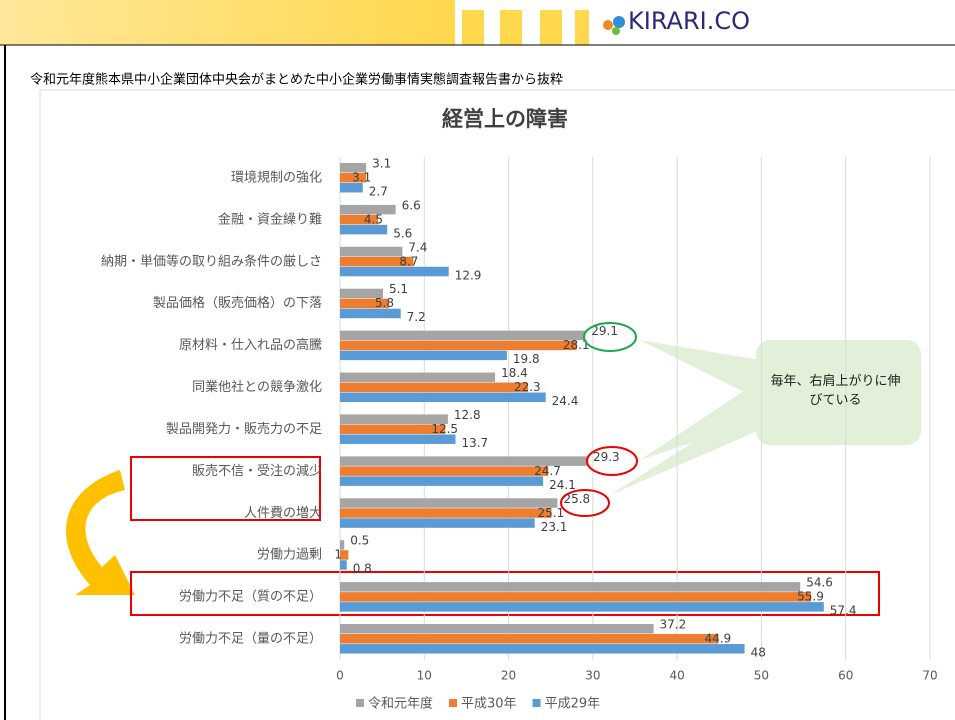 The width and height of the screenshot is (955, 720). I want to click on data-label: 8.7, so click(408, 261).